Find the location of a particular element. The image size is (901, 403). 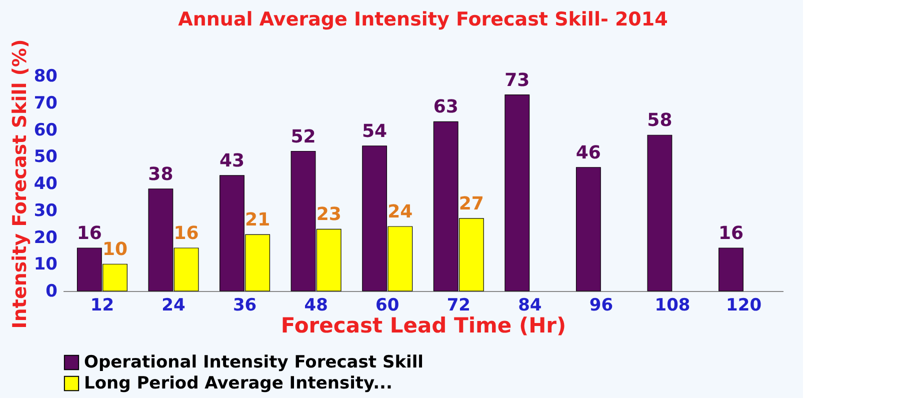

data-label: 43 is located at coordinates (232, 161).